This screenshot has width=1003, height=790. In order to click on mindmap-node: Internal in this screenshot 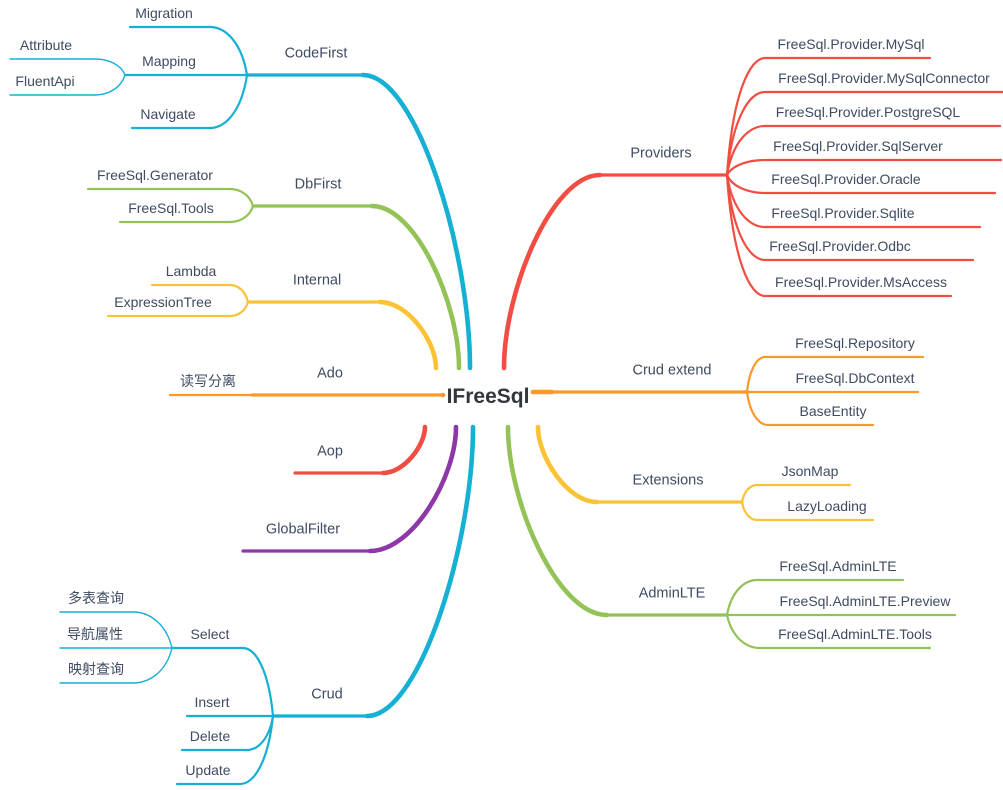, I will do `click(317, 280)`.